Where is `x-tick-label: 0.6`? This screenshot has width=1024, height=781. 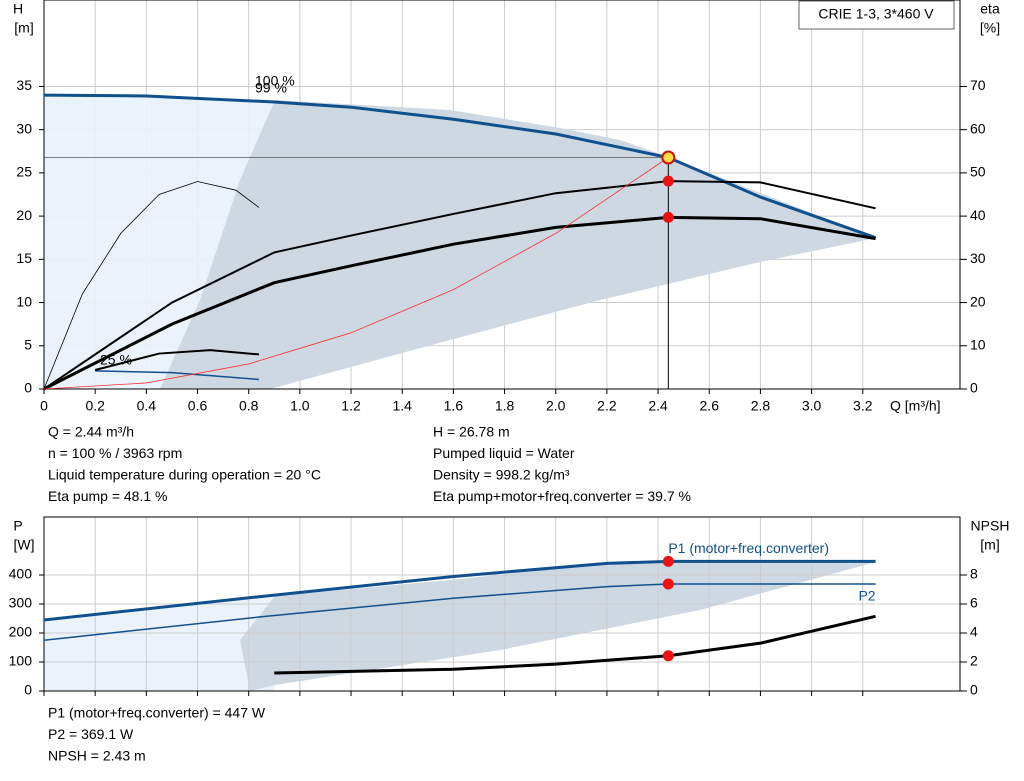
x-tick-label: 0.6 is located at coordinates (198, 406).